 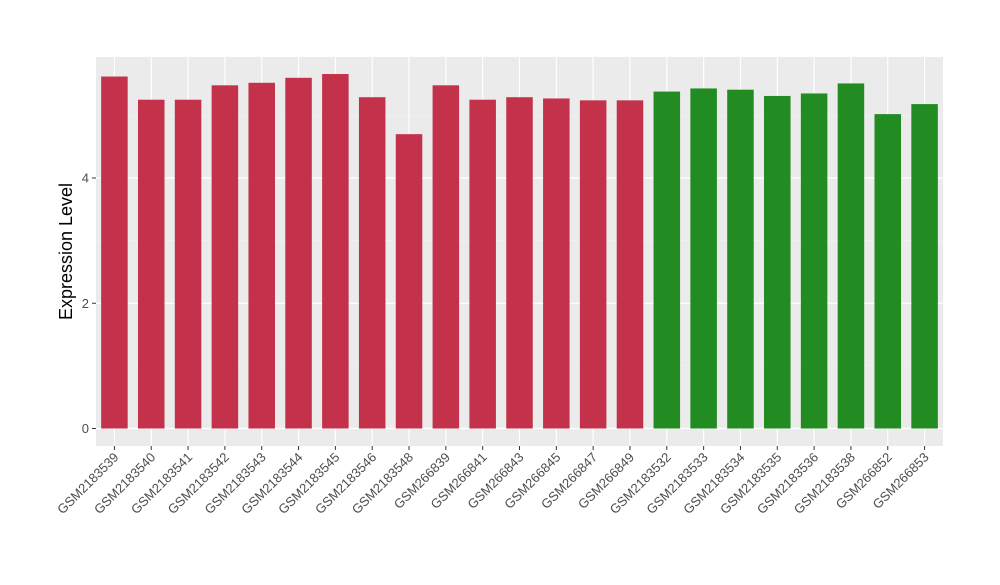 I want to click on bar-GSM2183534, so click(x=740, y=259).